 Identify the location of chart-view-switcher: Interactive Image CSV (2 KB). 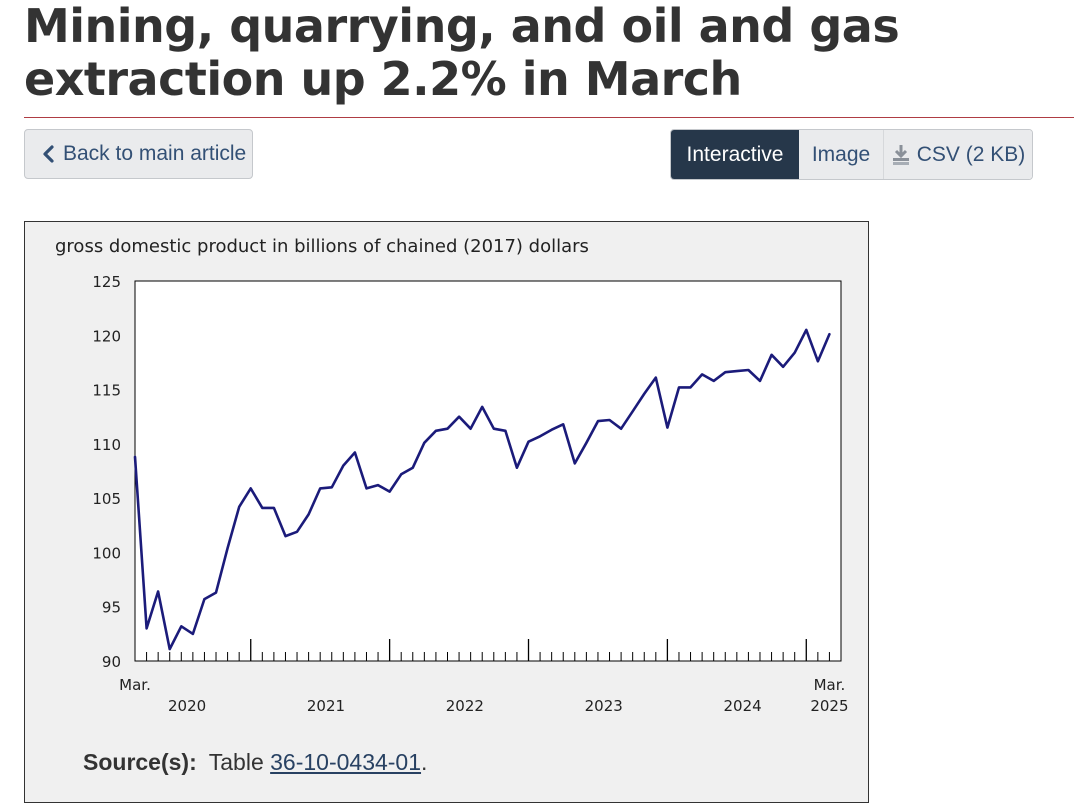
(851, 154).